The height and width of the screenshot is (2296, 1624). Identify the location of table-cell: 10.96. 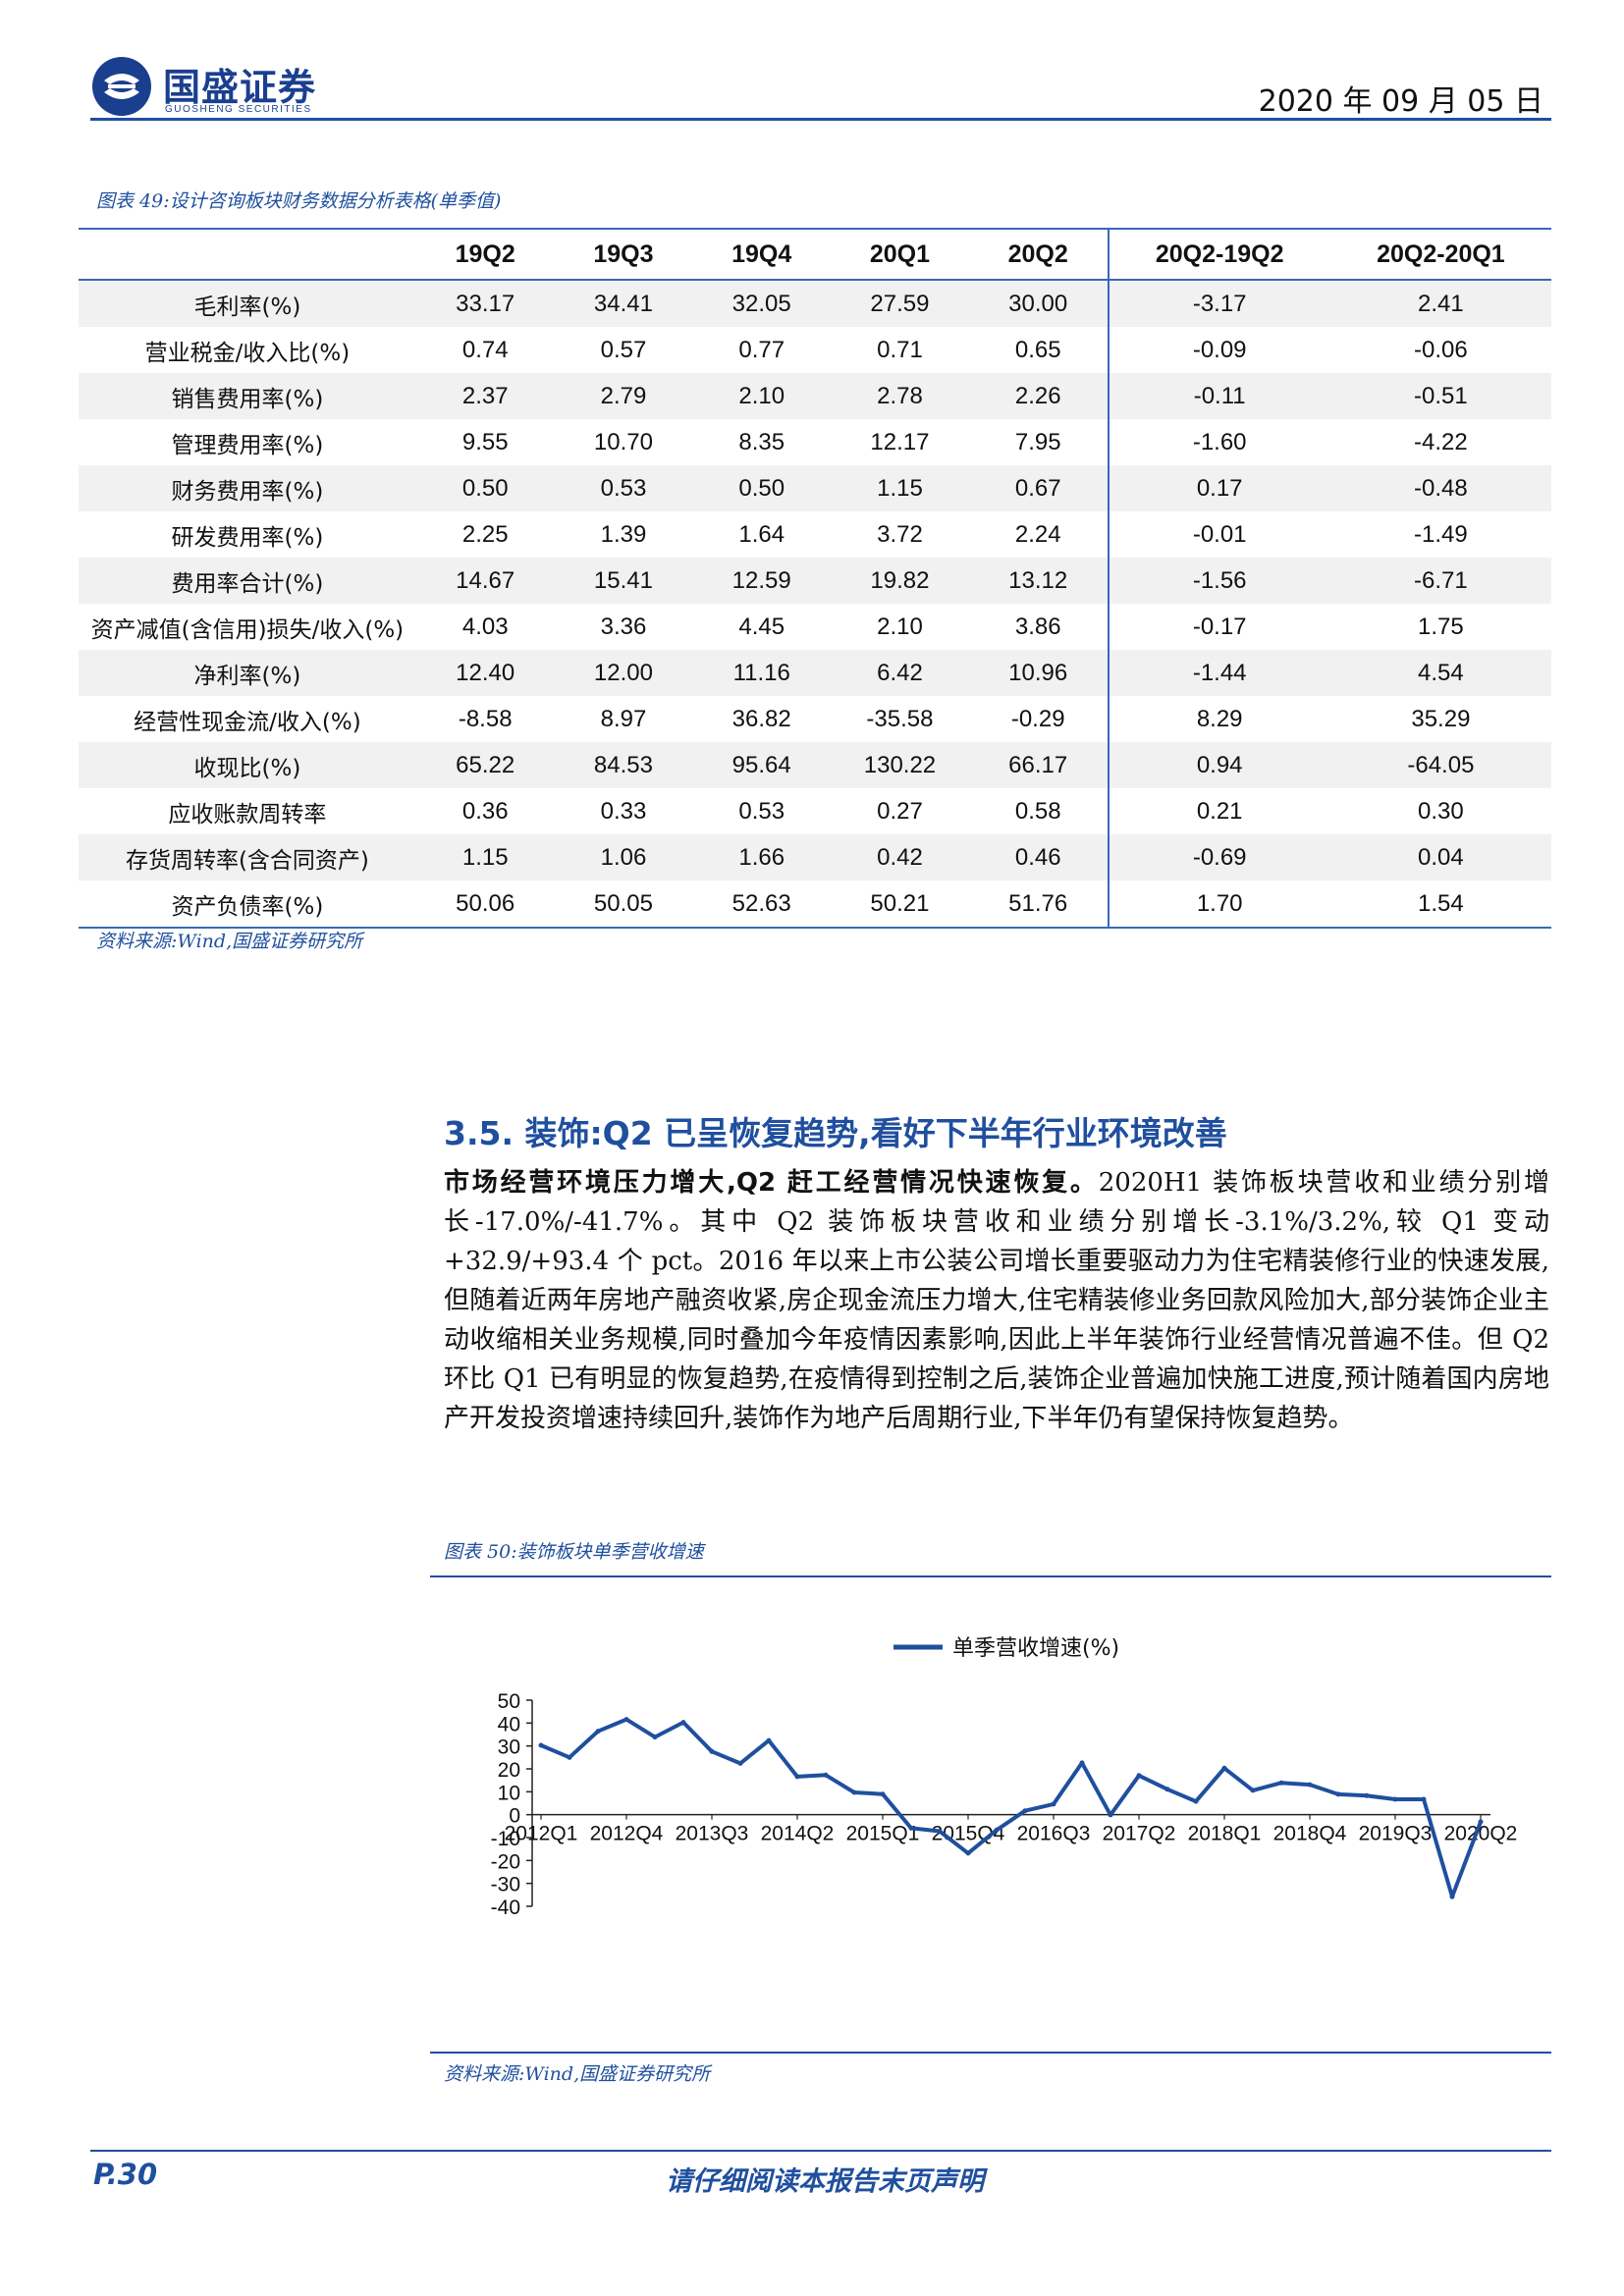
(1039, 673).